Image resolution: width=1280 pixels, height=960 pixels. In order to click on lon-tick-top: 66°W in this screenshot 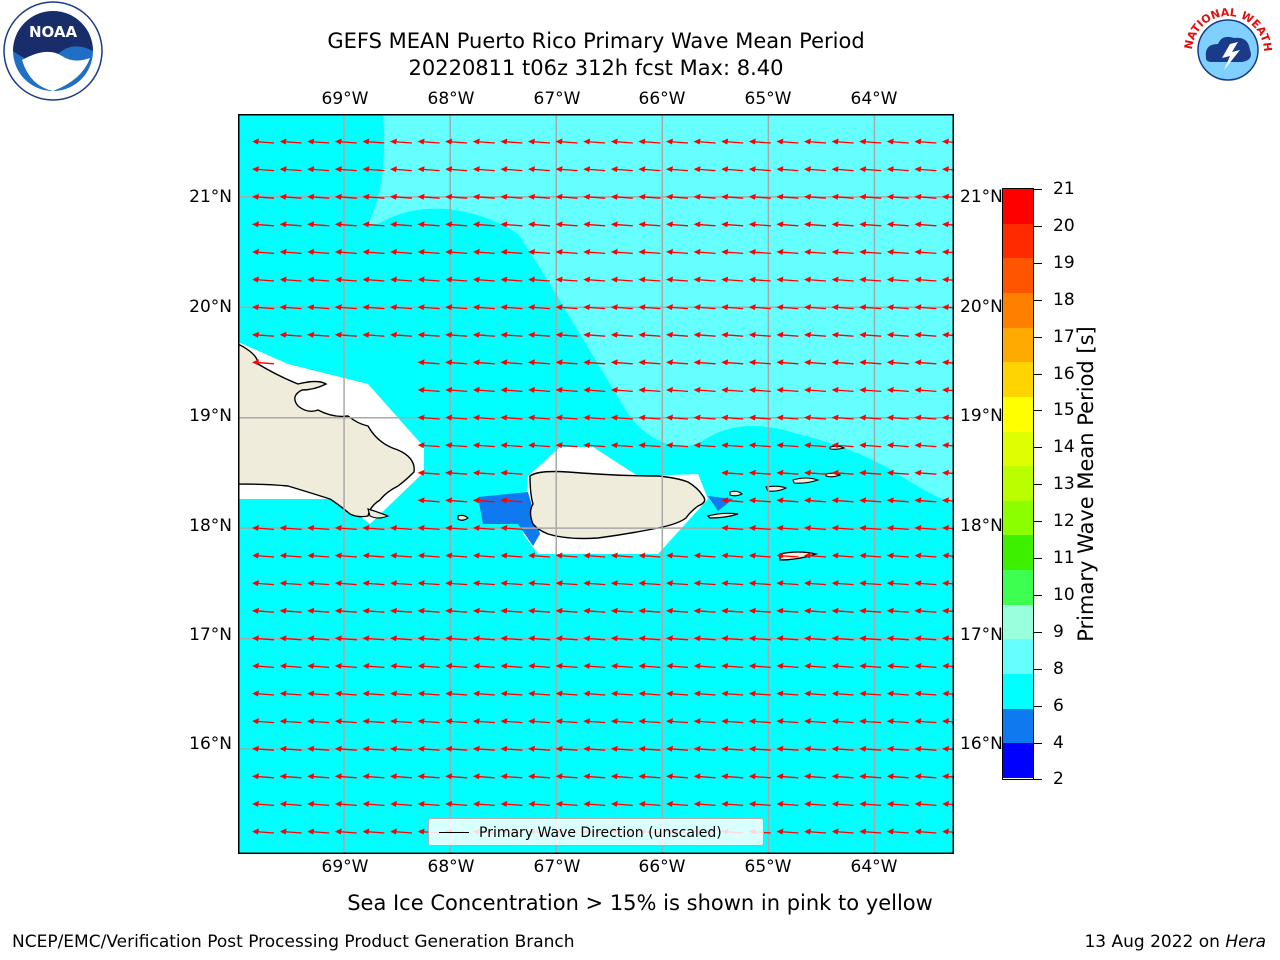, I will do `click(662, 99)`.